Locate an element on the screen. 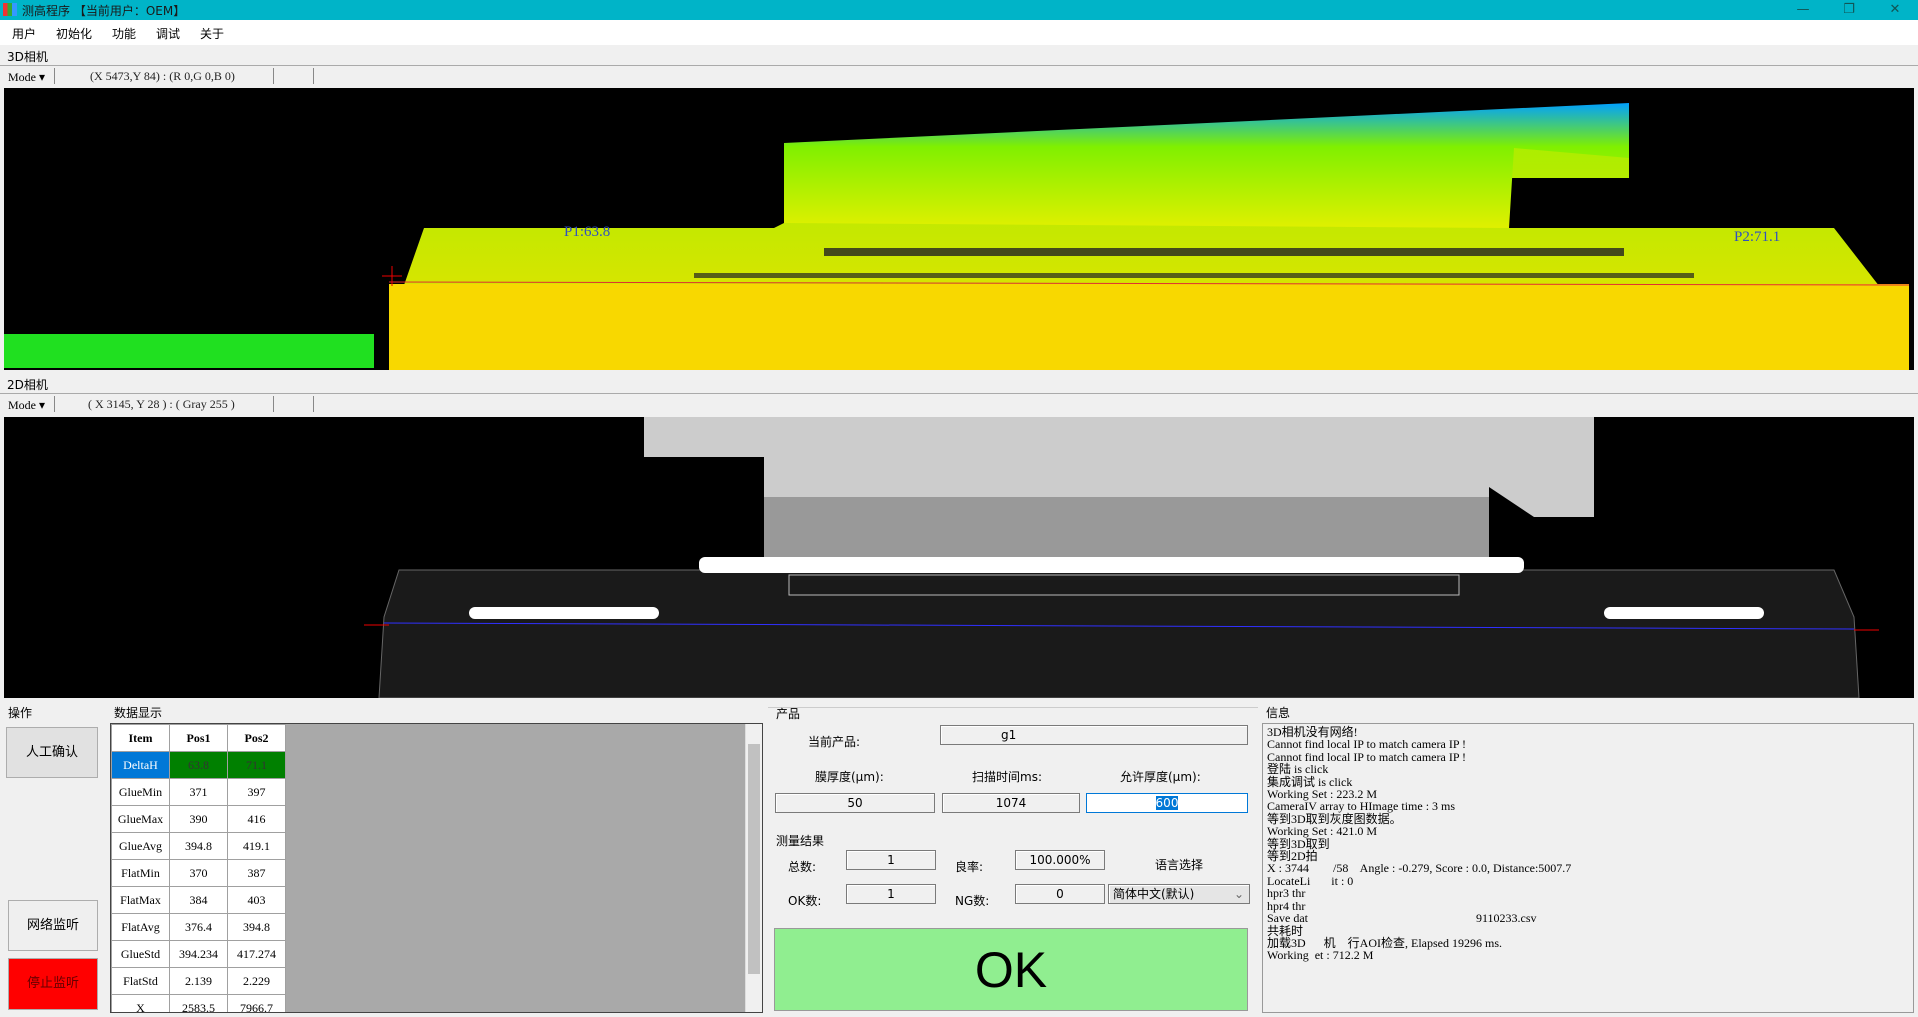 Image resolution: width=1918 pixels, height=1017 pixels. log-line: 等到3D取到 is located at coordinates (1298, 843).